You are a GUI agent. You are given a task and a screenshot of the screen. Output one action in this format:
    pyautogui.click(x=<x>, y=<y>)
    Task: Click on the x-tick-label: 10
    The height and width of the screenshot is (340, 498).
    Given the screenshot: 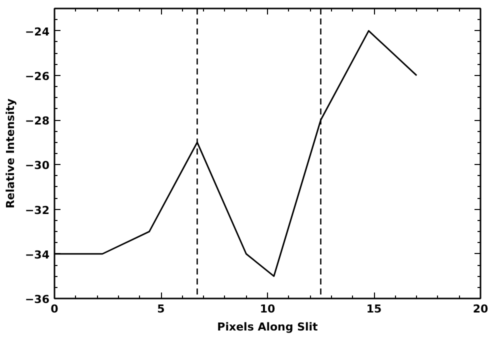 What is the action you would take?
    pyautogui.click(x=268, y=309)
    